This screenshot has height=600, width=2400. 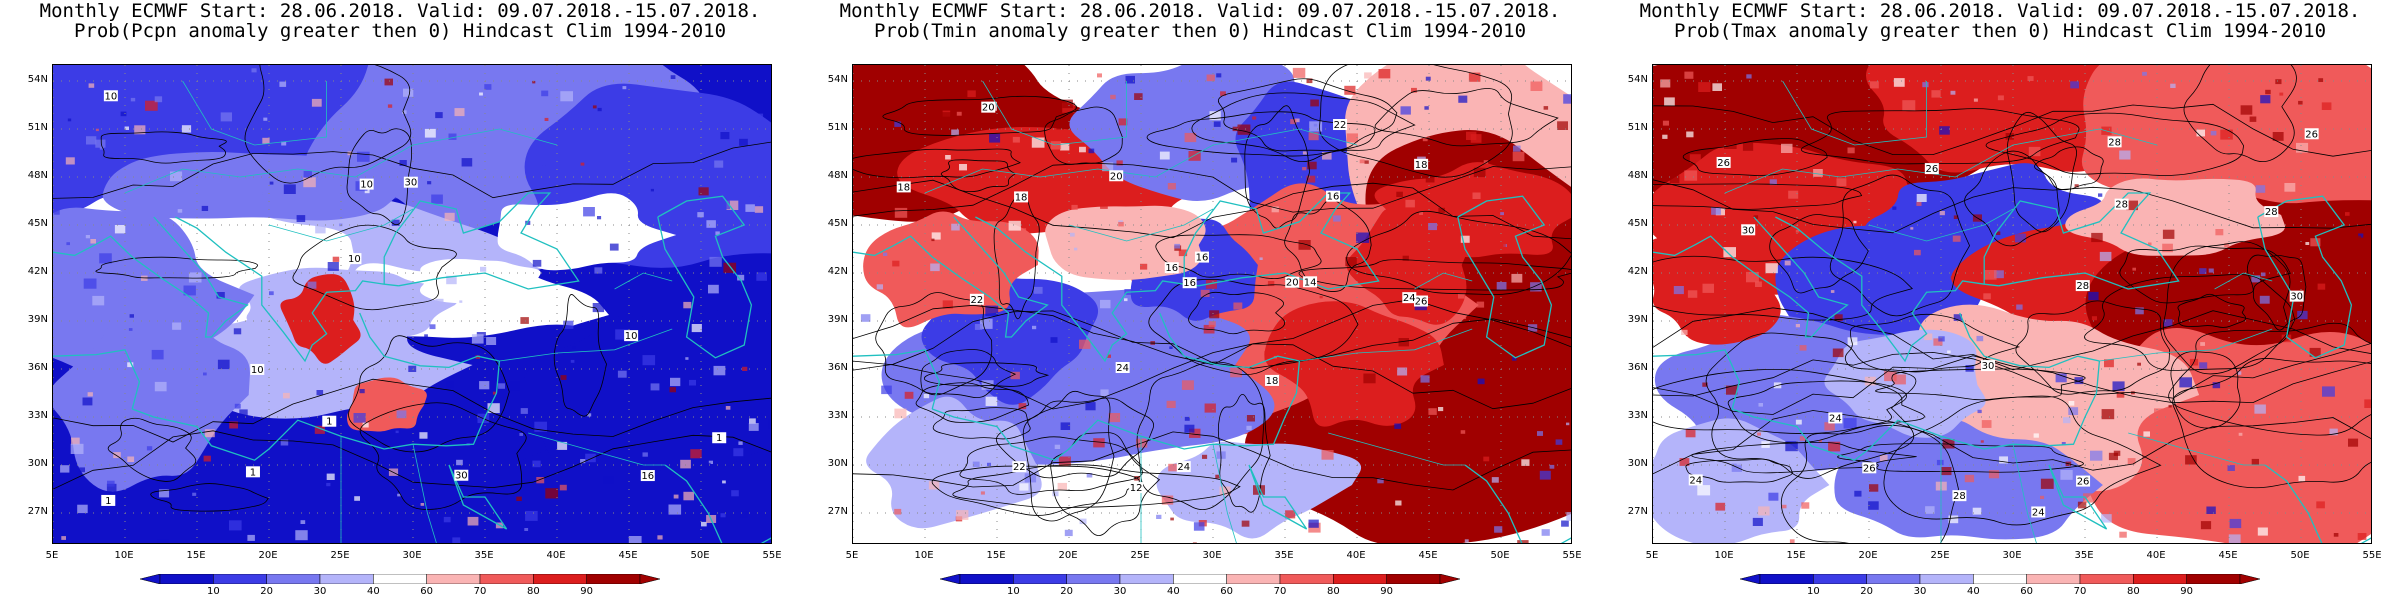 What do you see at coordinates (410, 183) in the screenshot?
I see `contour-label-text: 30` at bounding box center [410, 183].